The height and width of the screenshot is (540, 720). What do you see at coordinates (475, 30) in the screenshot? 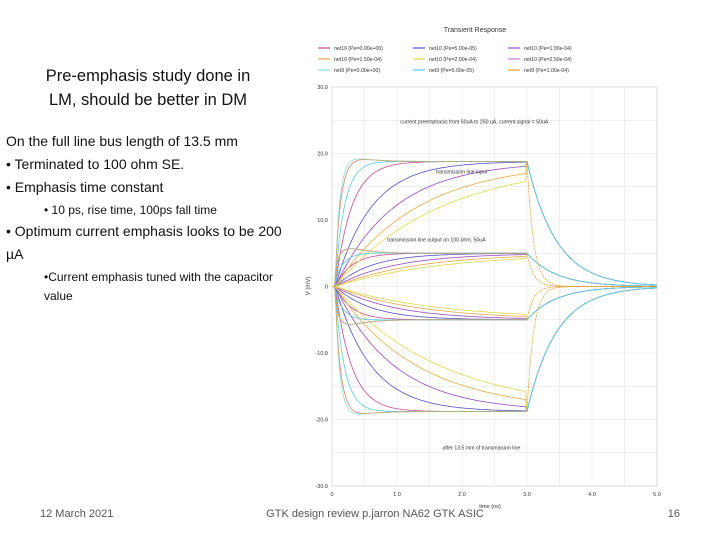
I see `chart-title: Transient Response` at bounding box center [475, 30].